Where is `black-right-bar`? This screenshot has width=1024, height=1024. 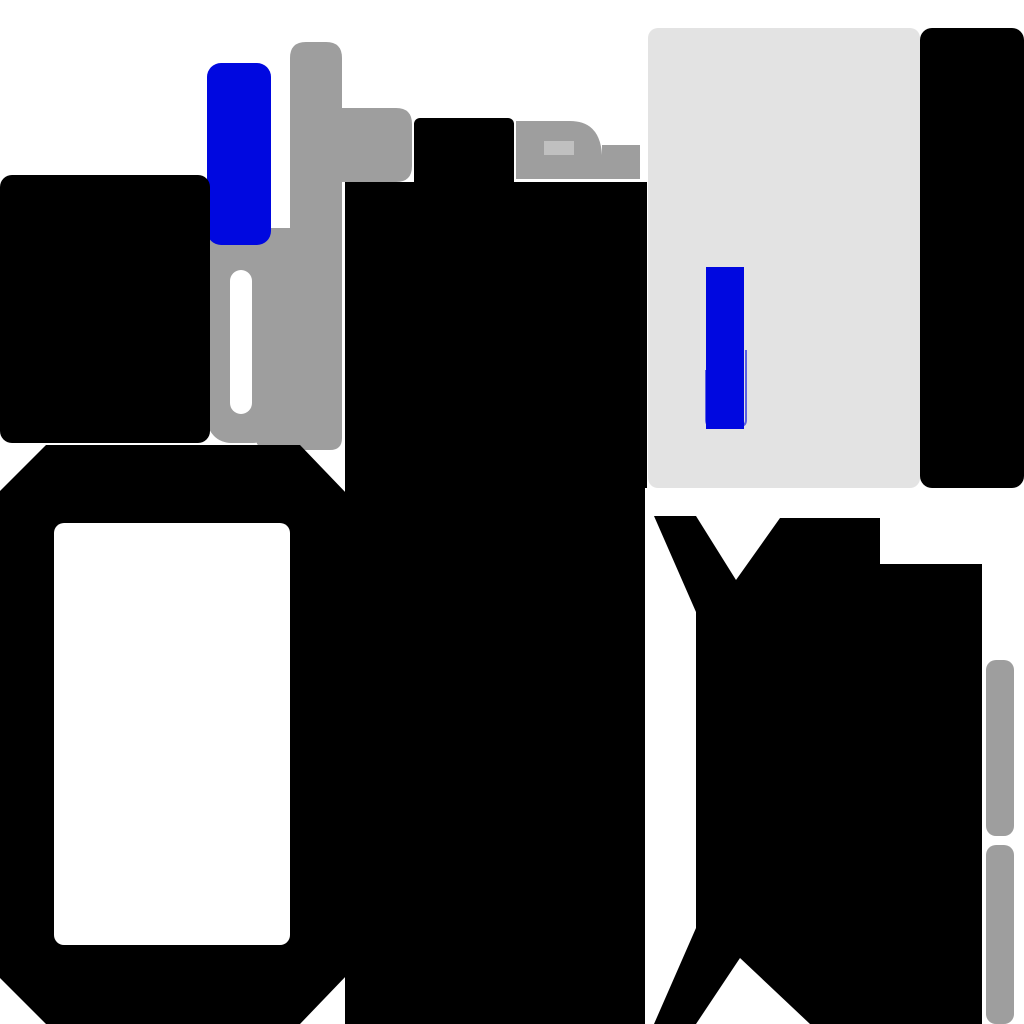 black-right-bar is located at coordinates (972, 258).